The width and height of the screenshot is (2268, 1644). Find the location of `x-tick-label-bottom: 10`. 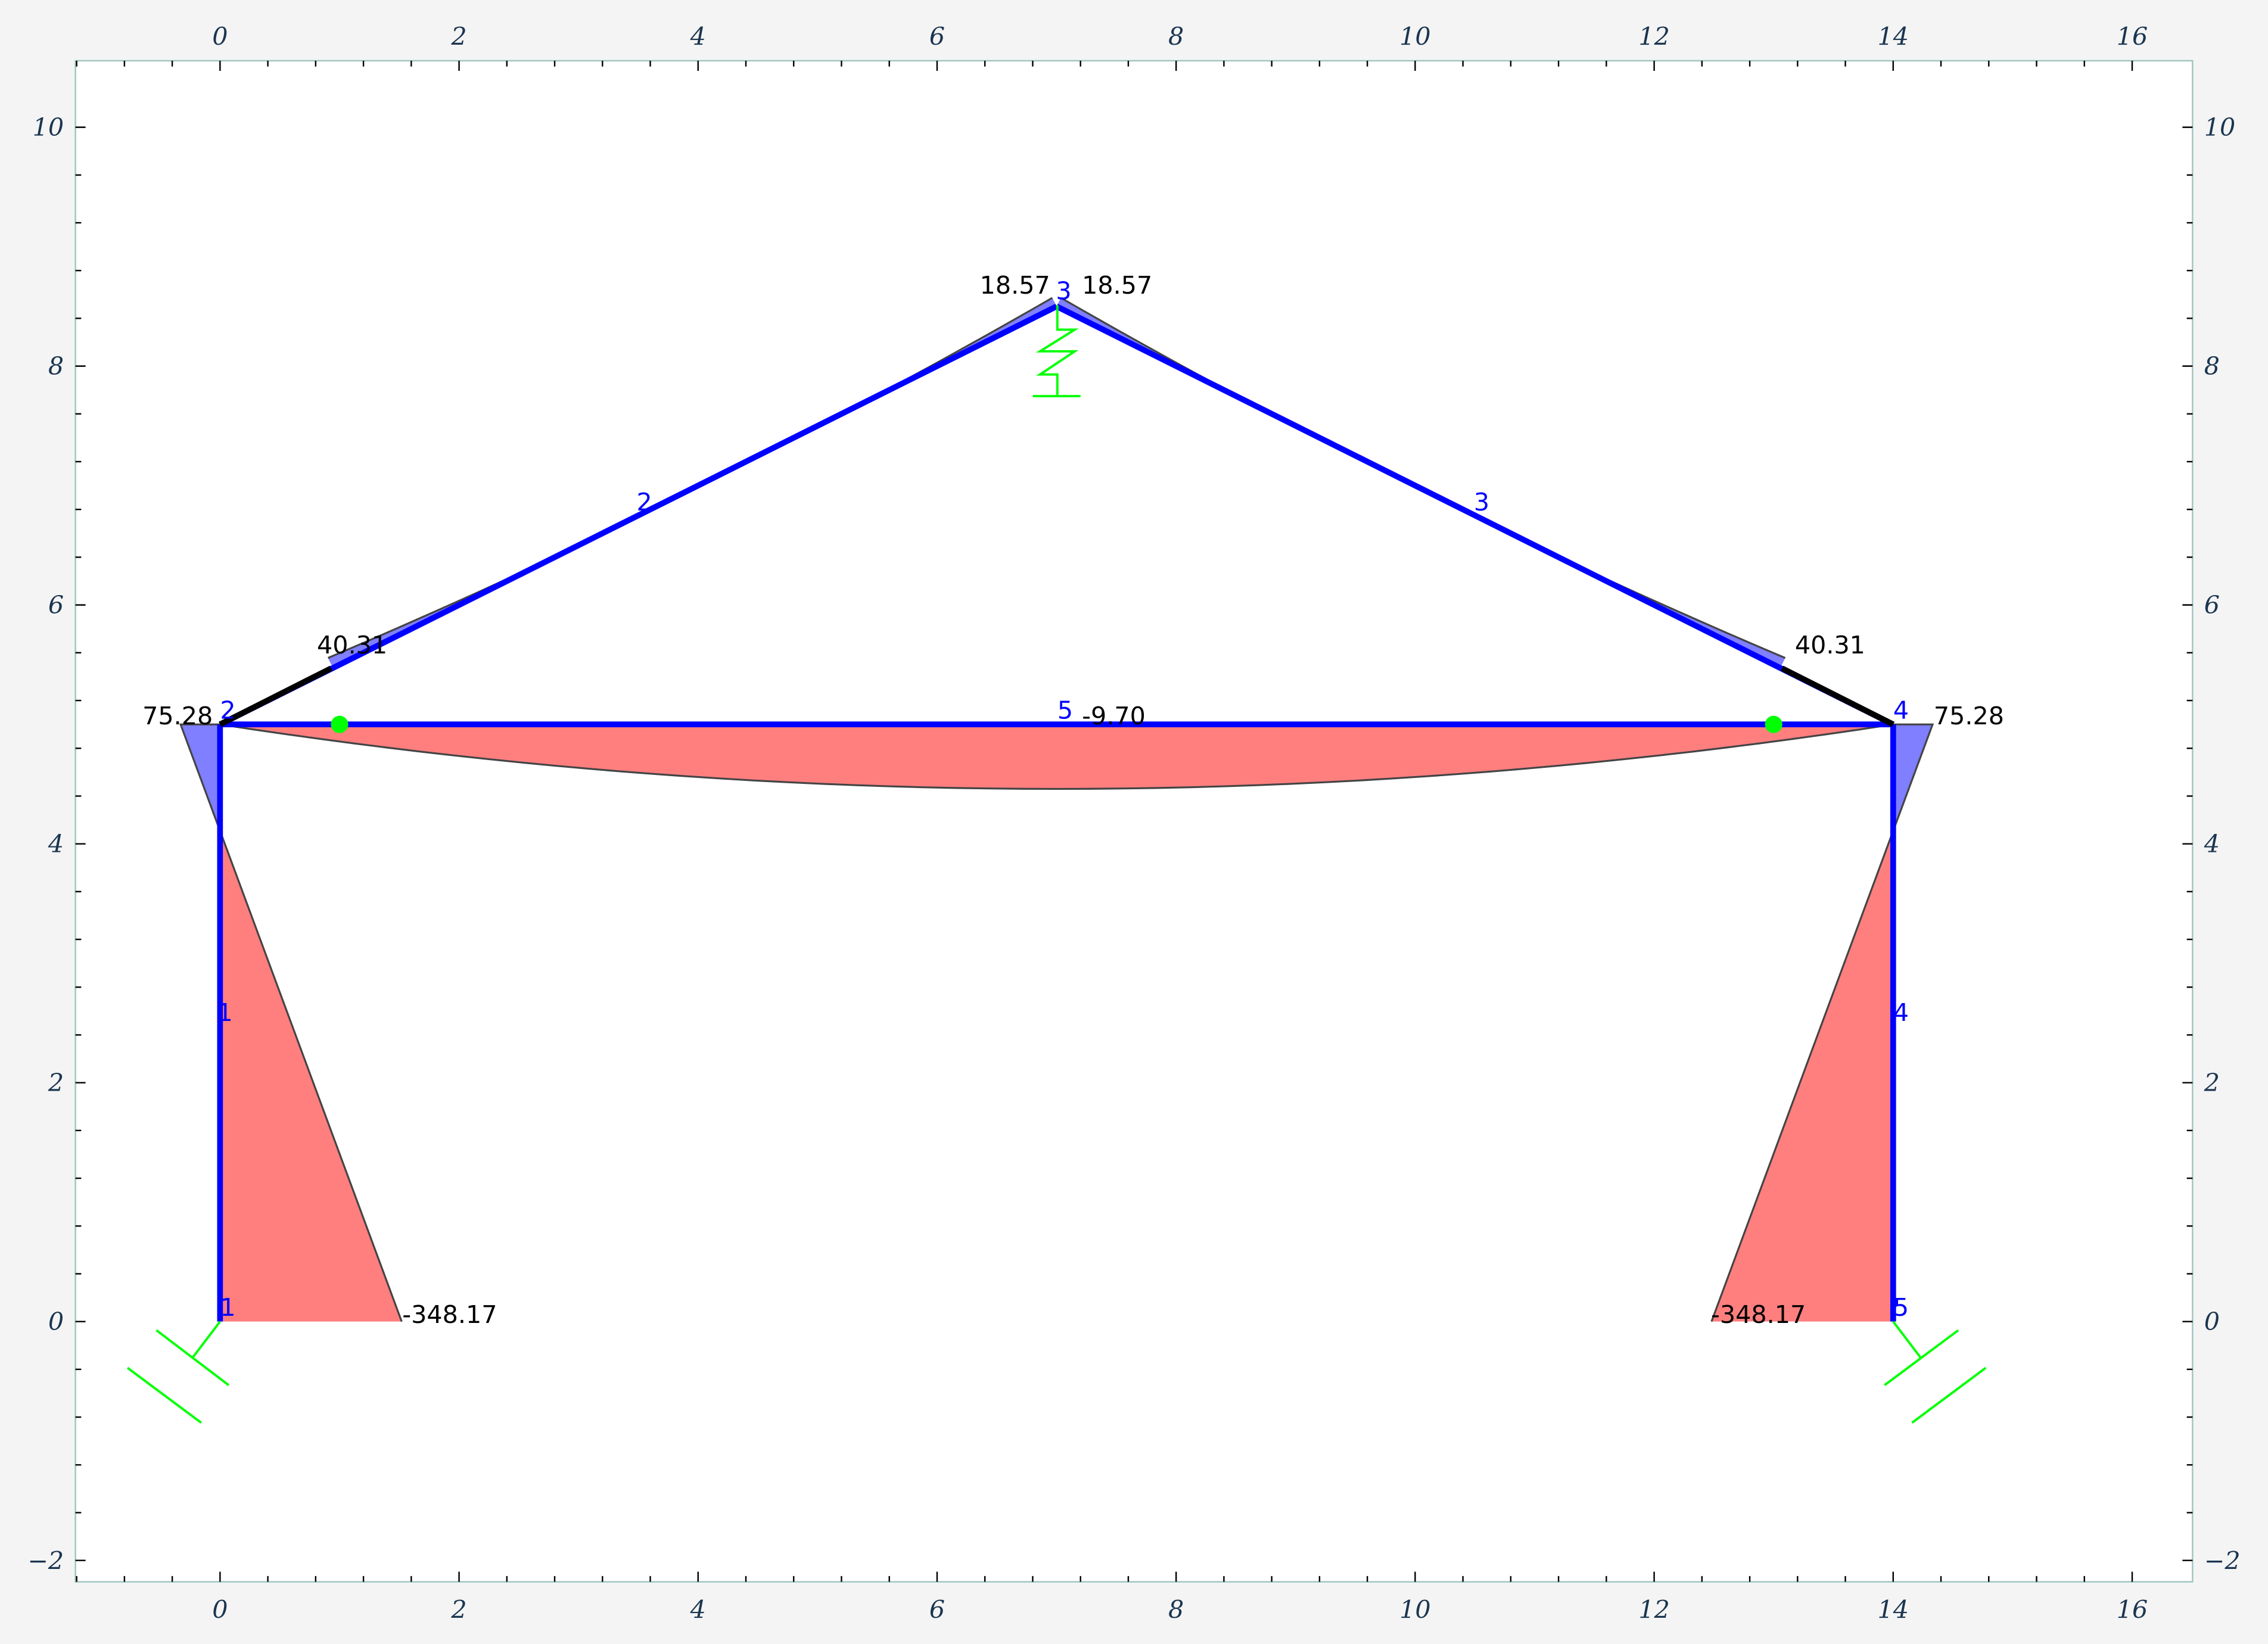

x-tick-label-bottom: 10 is located at coordinates (1415, 1609).